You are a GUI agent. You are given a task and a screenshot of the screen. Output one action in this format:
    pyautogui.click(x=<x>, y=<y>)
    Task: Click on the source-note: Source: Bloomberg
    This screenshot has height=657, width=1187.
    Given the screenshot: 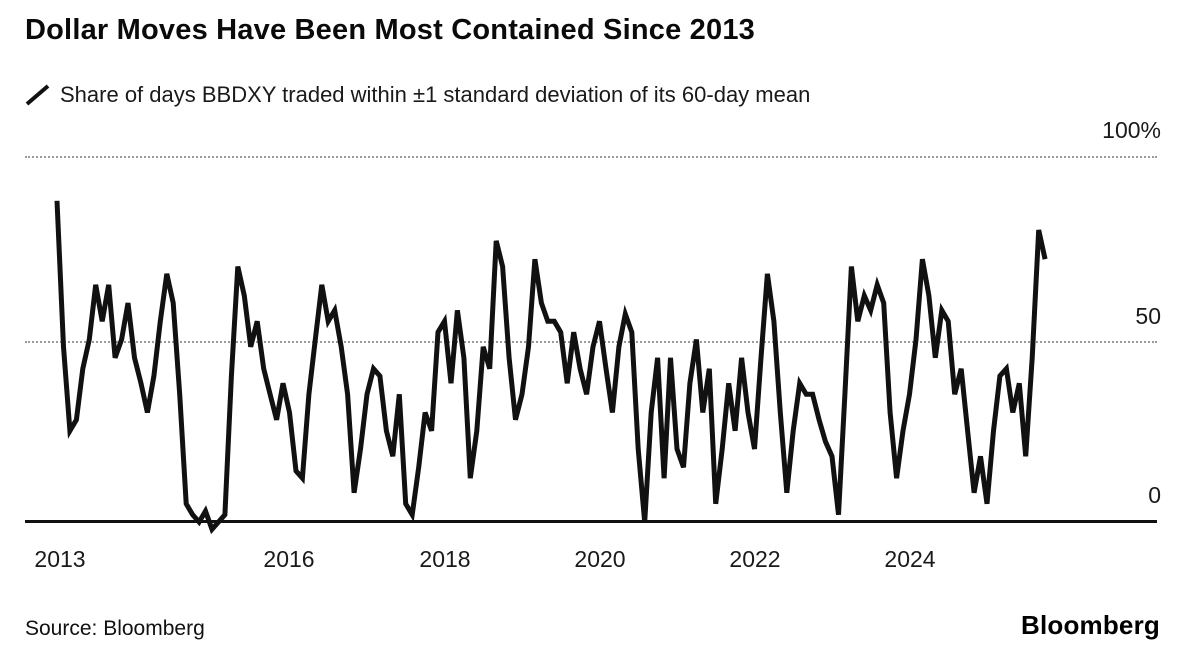 What is the action you would take?
    pyautogui.click(x=115, y=628)
    